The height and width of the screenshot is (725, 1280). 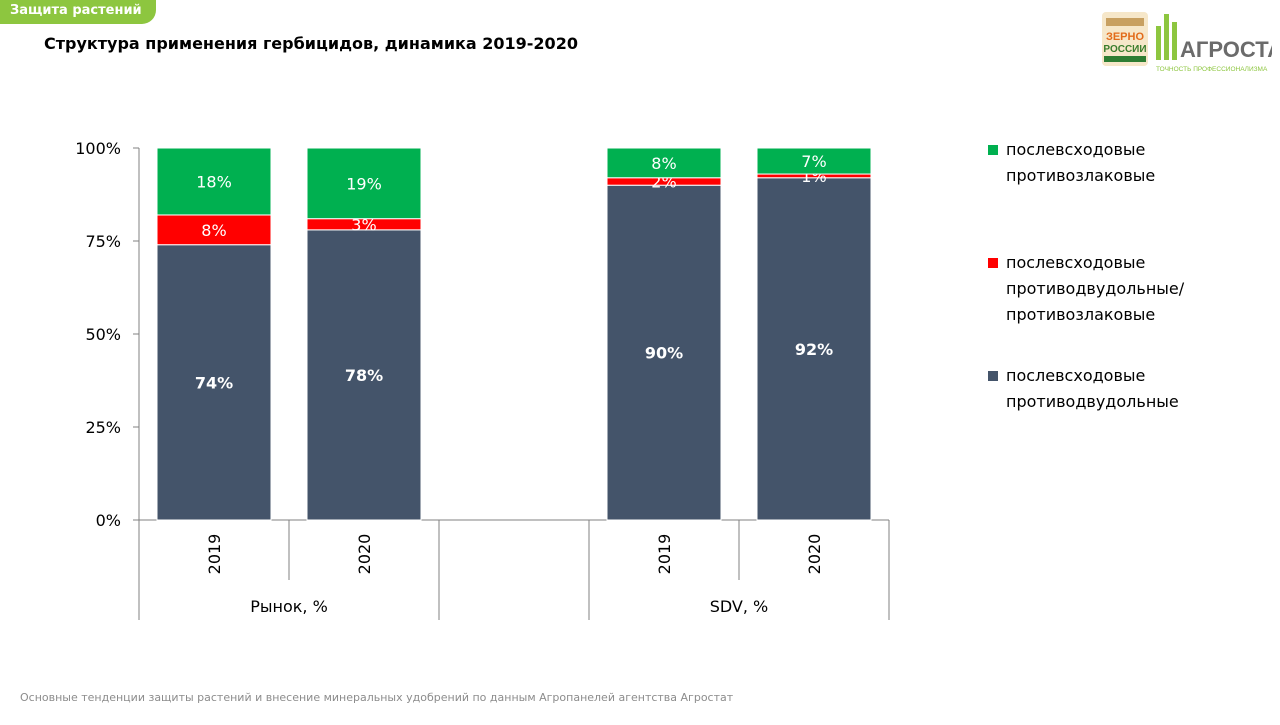 I want to click on data-label: 3%, so click(x=363, y=224).